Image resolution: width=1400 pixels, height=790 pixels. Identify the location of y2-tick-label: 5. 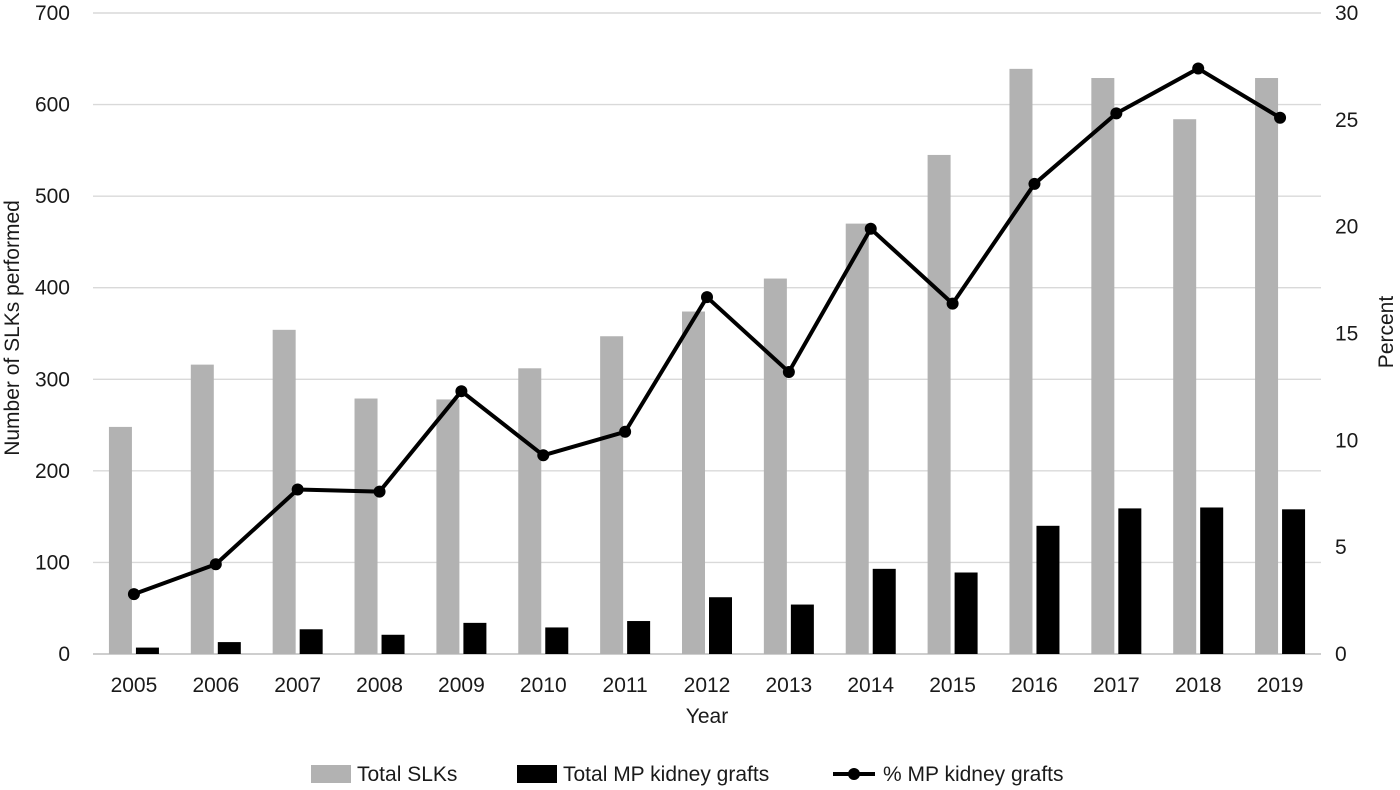
(1341, 547).